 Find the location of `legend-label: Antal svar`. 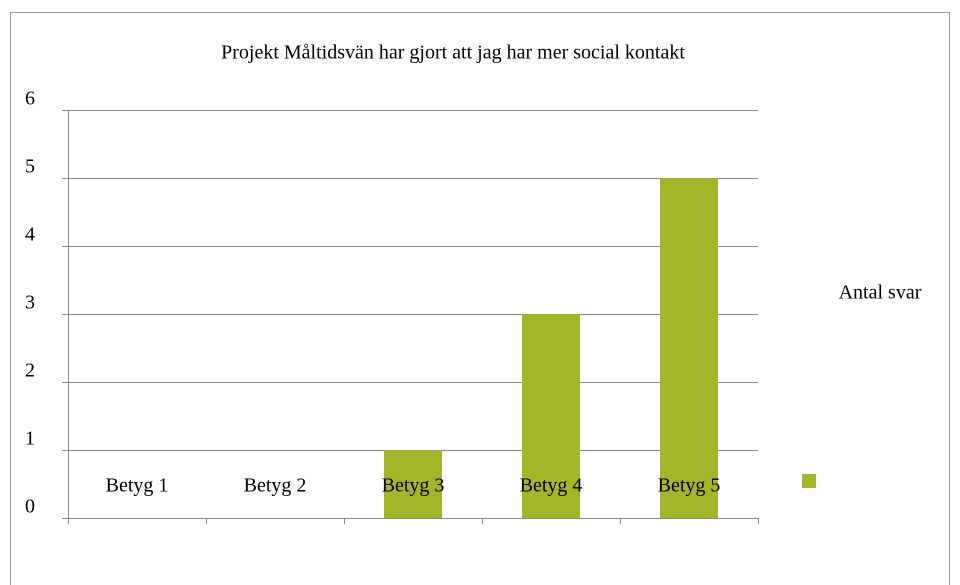

legend-label: Antal svar is located at coordinates (880, 293).